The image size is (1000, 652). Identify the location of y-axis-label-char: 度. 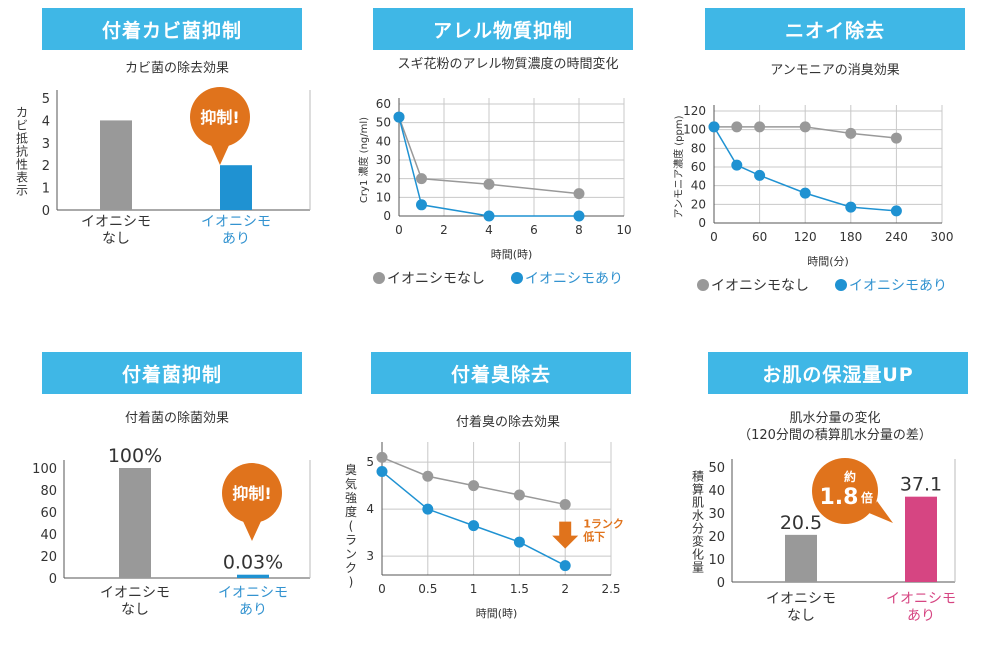
(351, 511).